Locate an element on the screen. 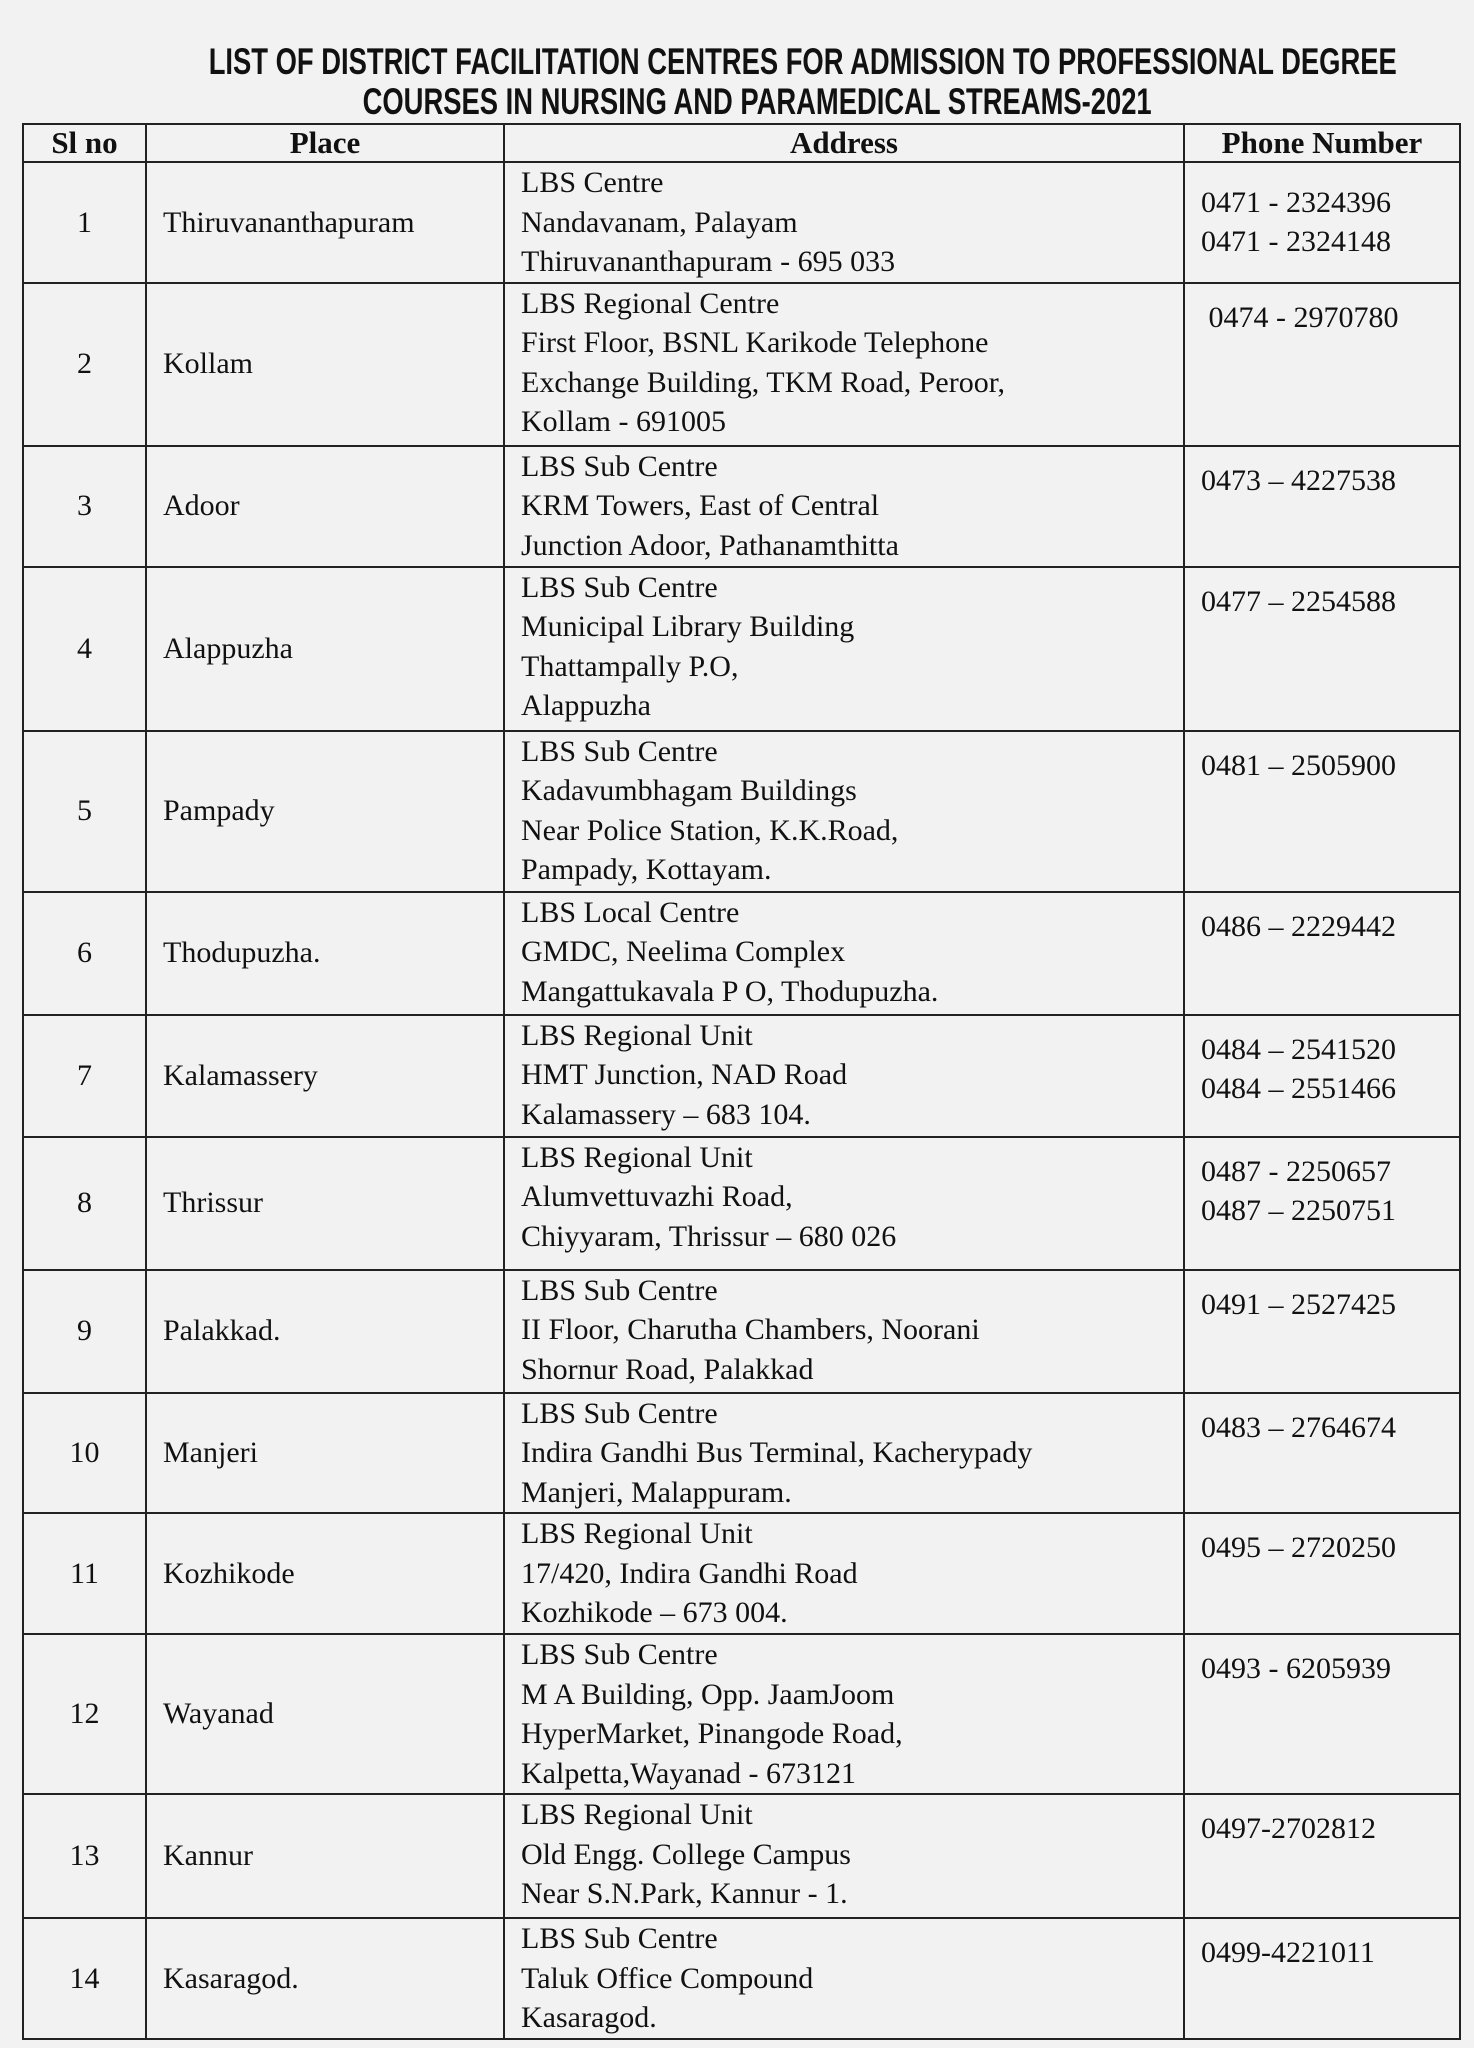  address-line: Junction Adoor, Pathanamthitta is located at coordinates (710, 545).